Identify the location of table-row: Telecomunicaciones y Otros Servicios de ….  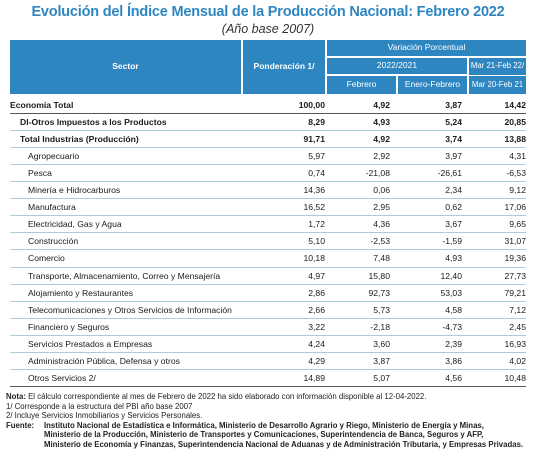
(268, 309).